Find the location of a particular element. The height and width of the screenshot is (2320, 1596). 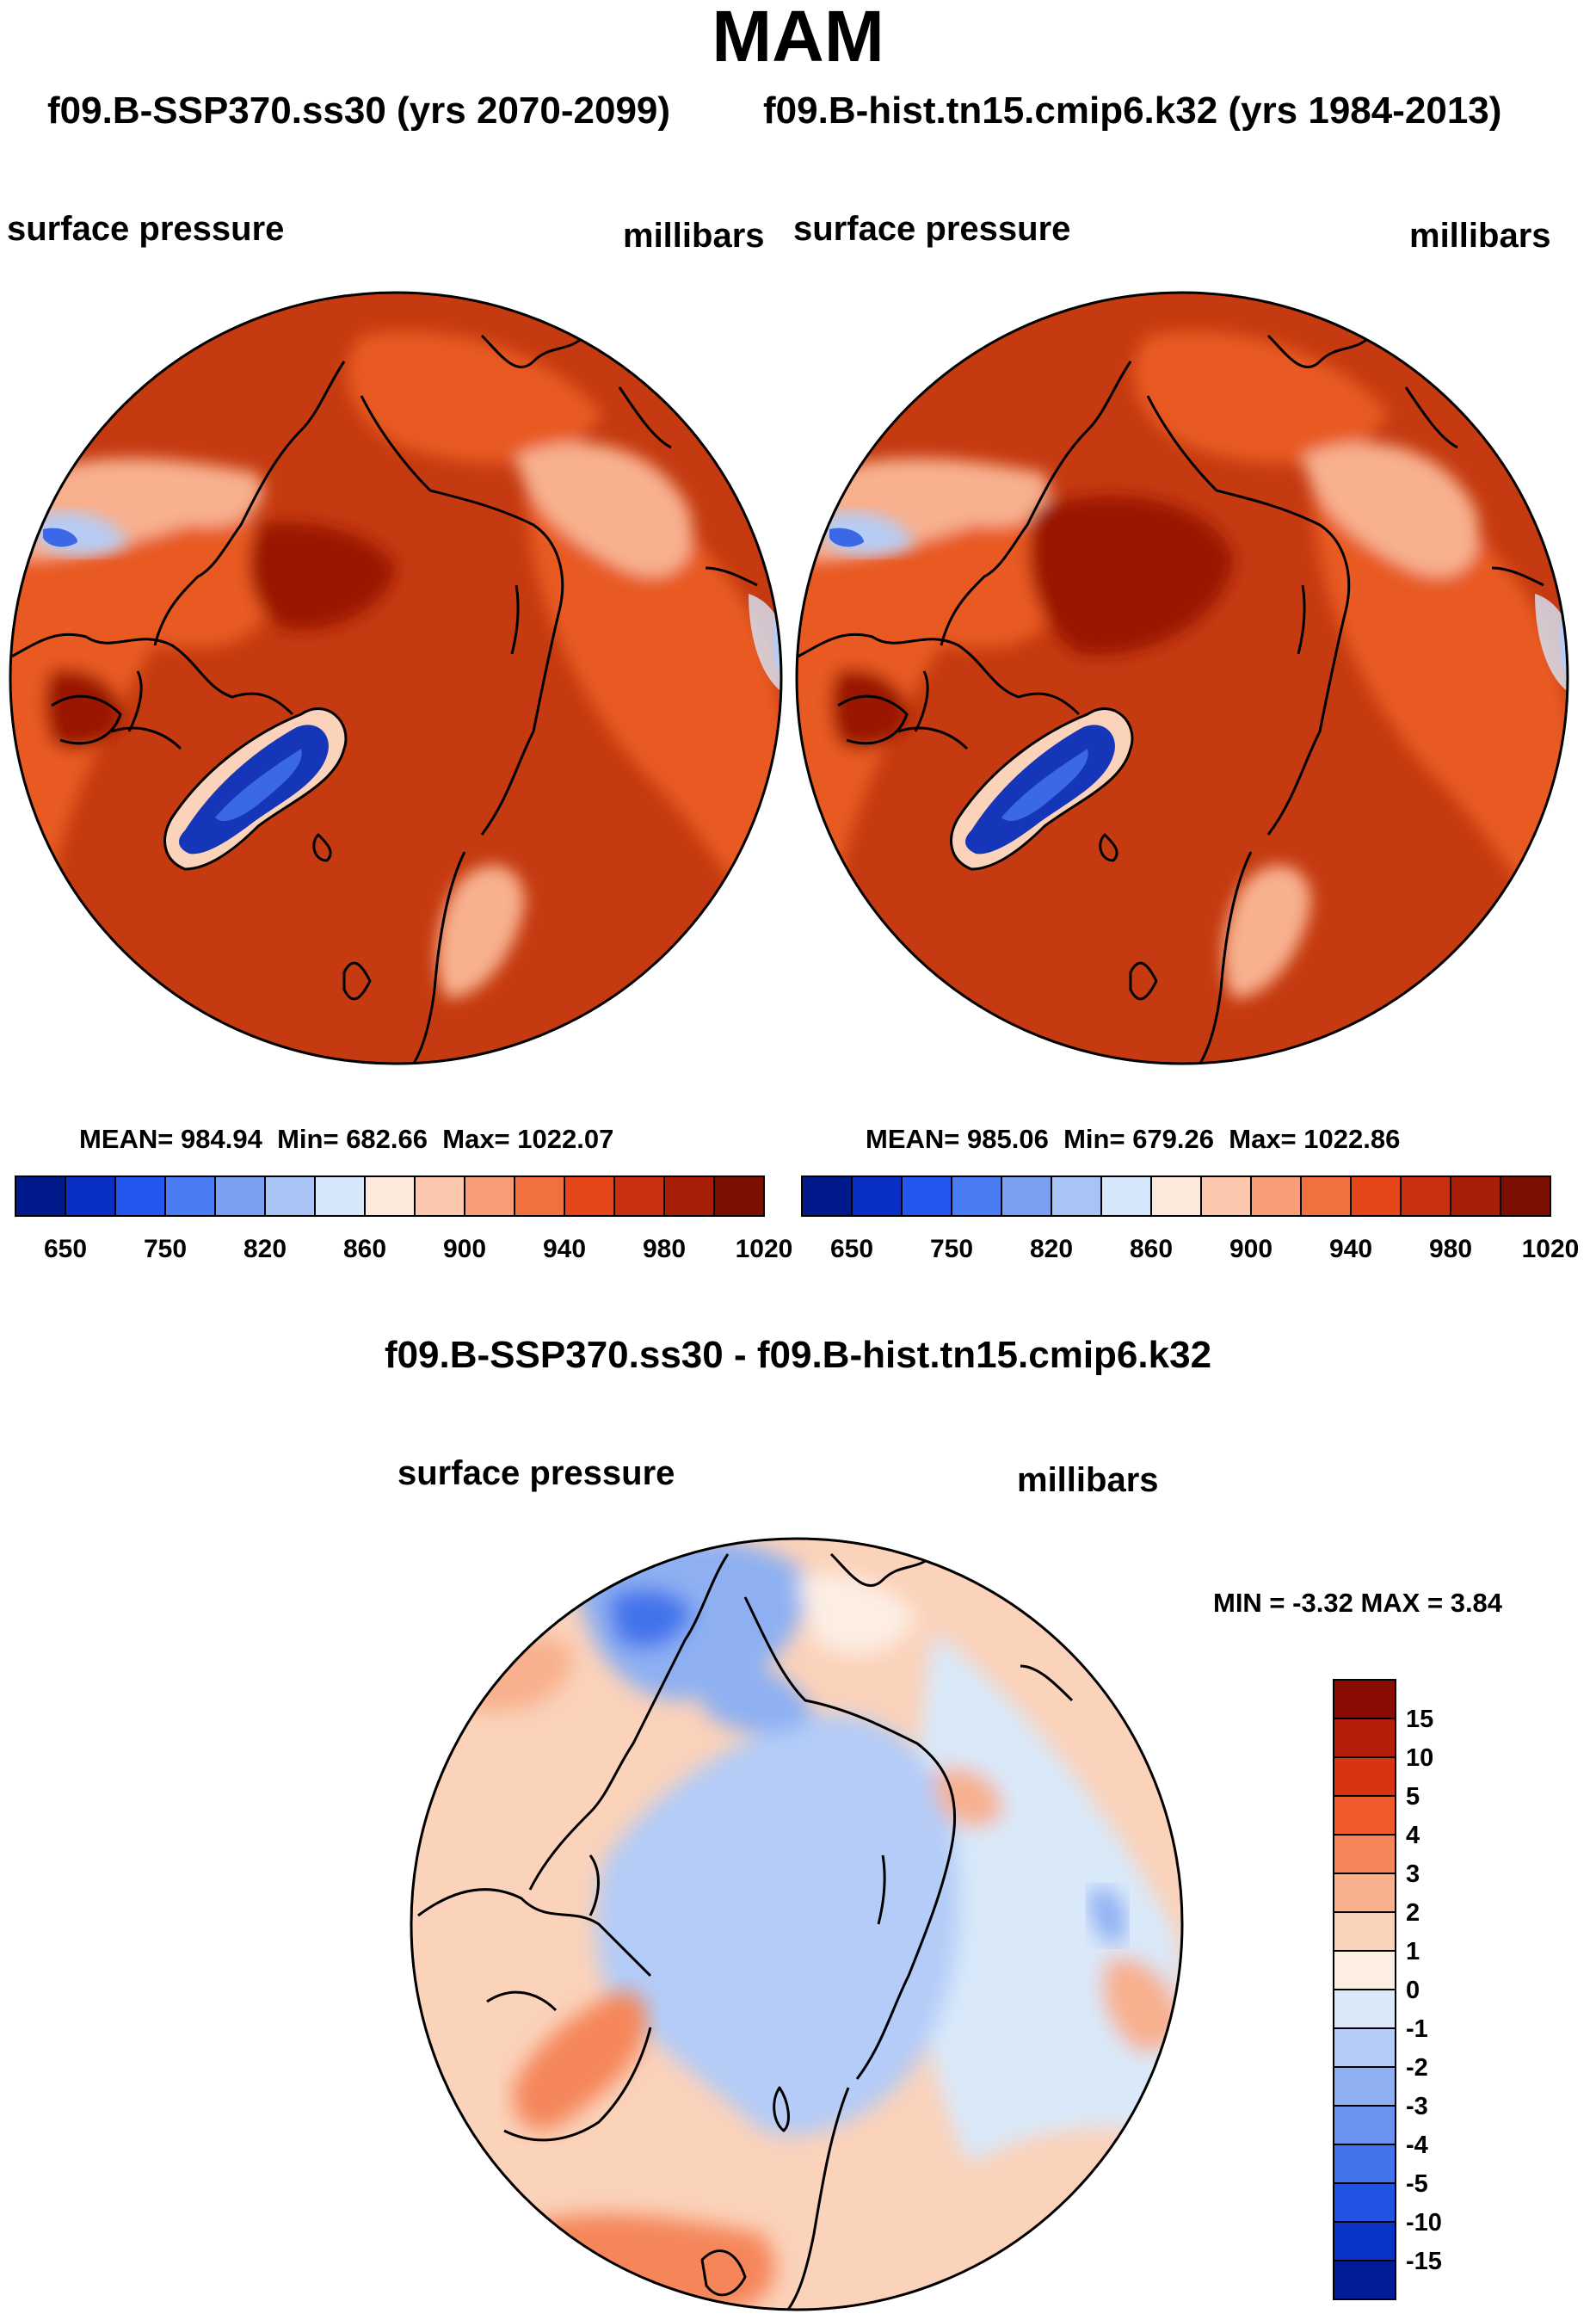

diff-max-label: MAX = is located at coordinates (1402, 1603).